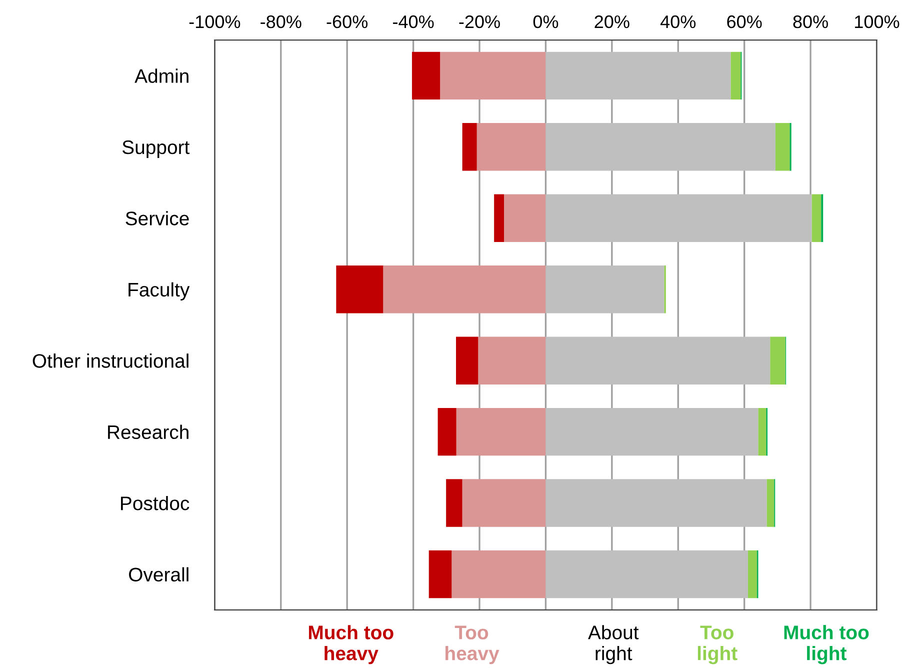  What do you see at coordinates (281, 21) in the screenshot?
I see `x-tick-label: -80%` at bounding box center [281, 21].